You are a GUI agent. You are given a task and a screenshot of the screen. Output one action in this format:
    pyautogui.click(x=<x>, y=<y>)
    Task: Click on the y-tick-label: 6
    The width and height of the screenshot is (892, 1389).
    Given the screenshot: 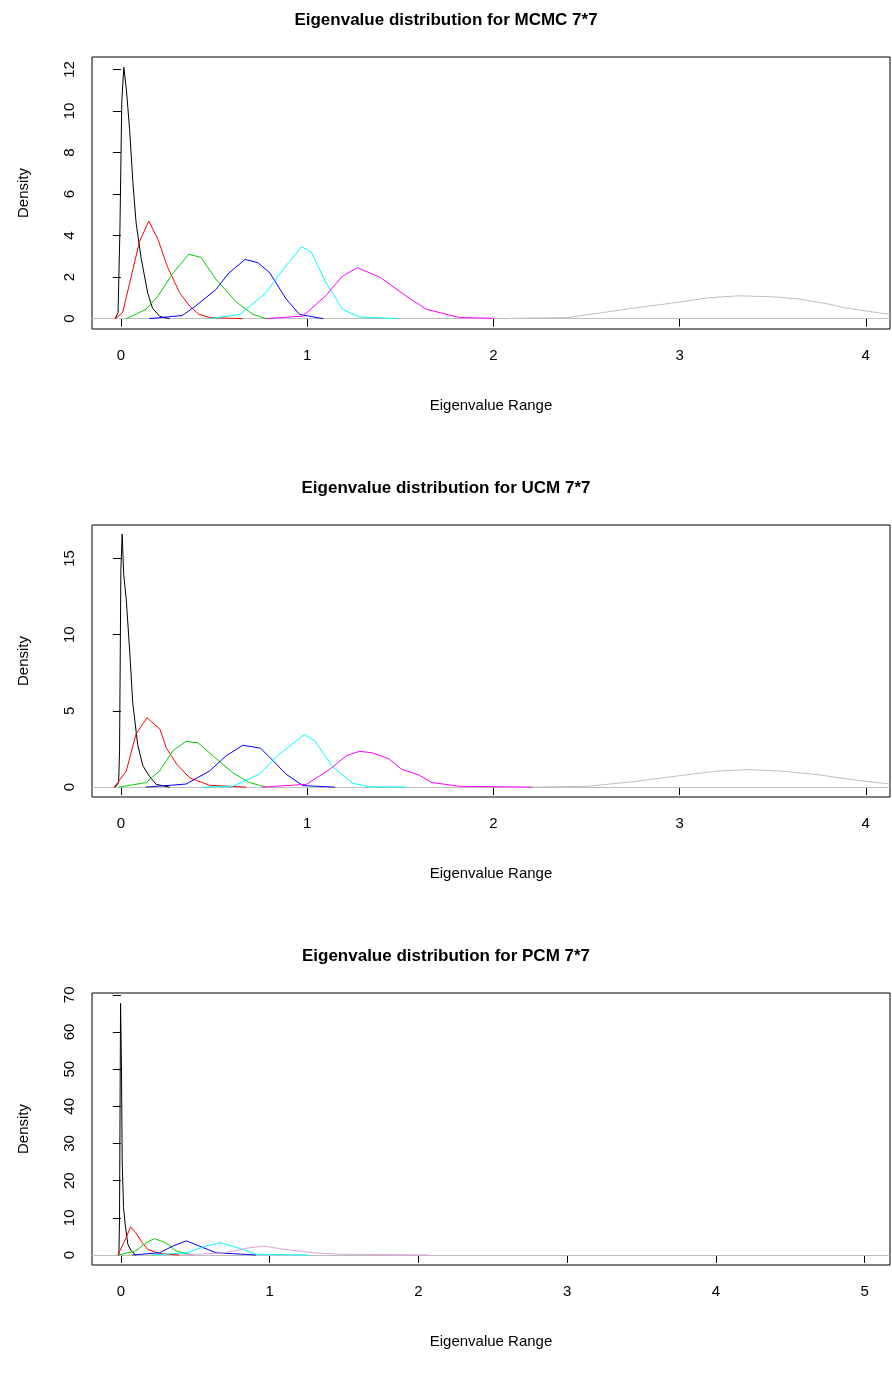 What is the action you would take?
    pyautogui.click(x=68, y=194)
    